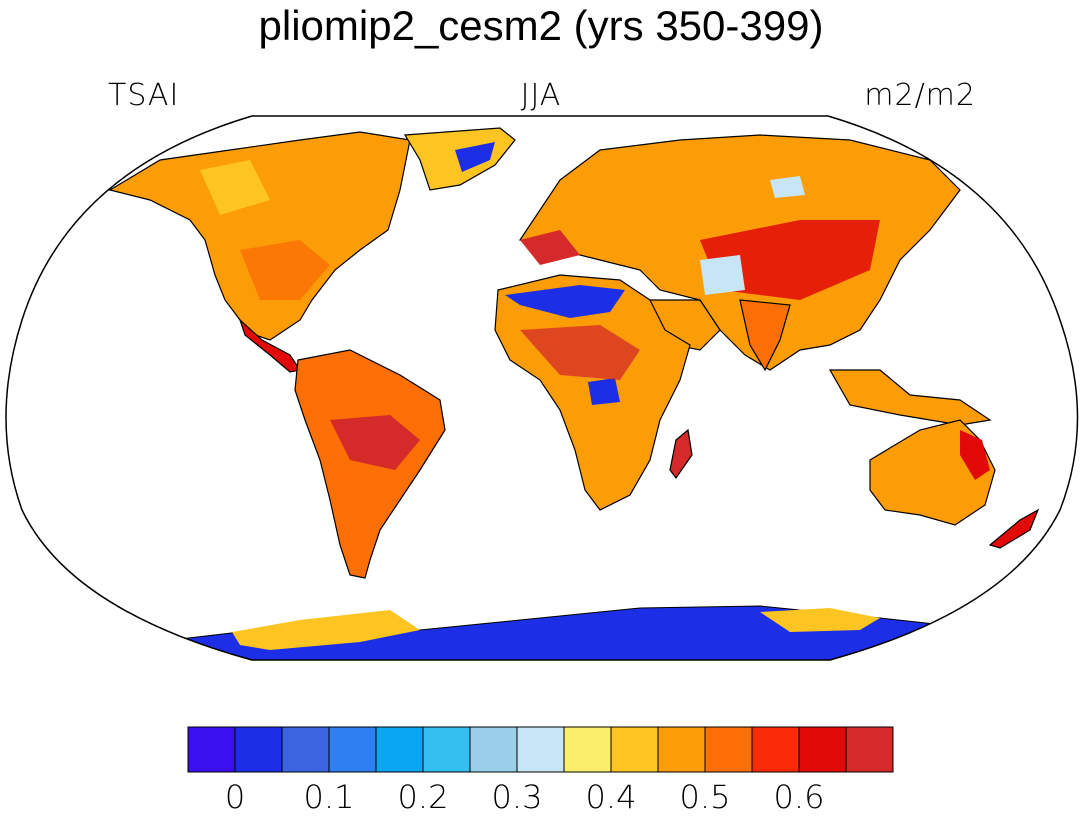 This screenshot has width=1082, height=816. Describe the element at coordinates (326, 630) in the screenshot. I see `antarctic-peninsula-patch` at that location.